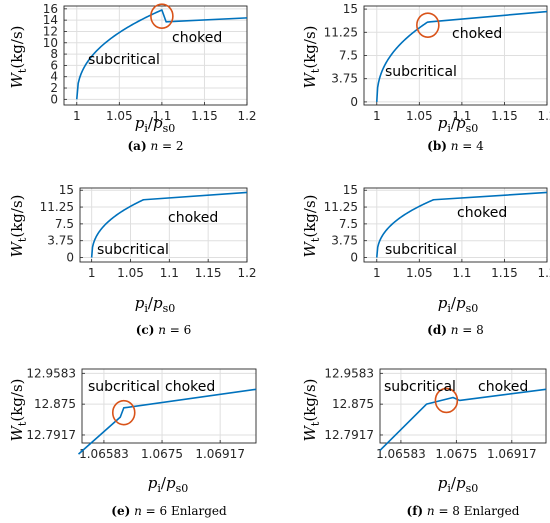 This screenshot has height=523, width=550. Describe the element at coordinates (104, 454) in the screenshot. I see `xtick-label-e-0: 1.06583` at that location.